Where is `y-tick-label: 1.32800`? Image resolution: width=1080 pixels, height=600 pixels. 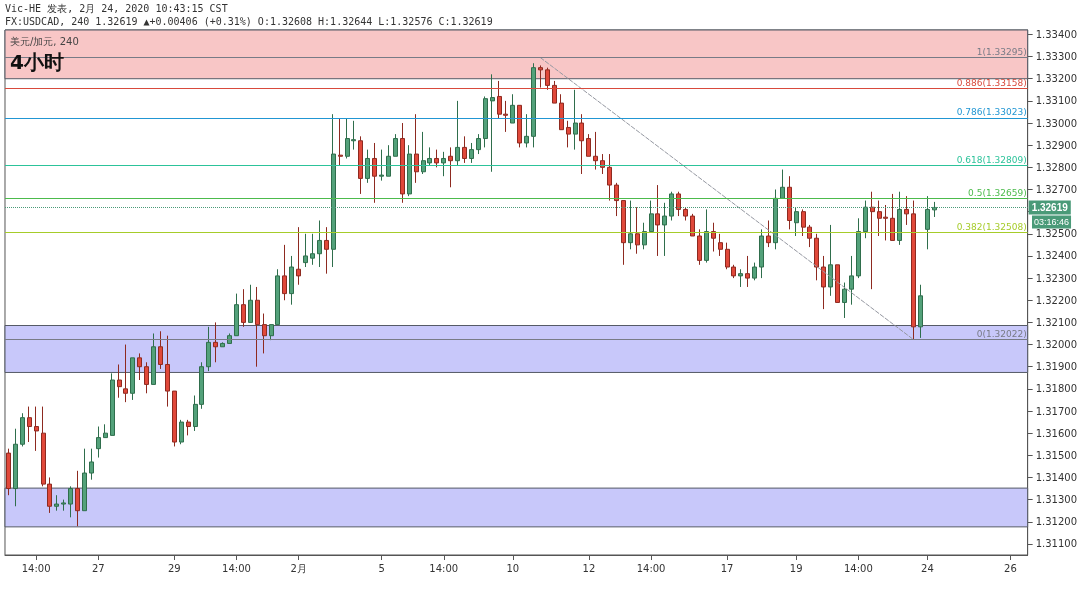
y-tick-label: 1.32800 is located at coordinates (1056, 167).